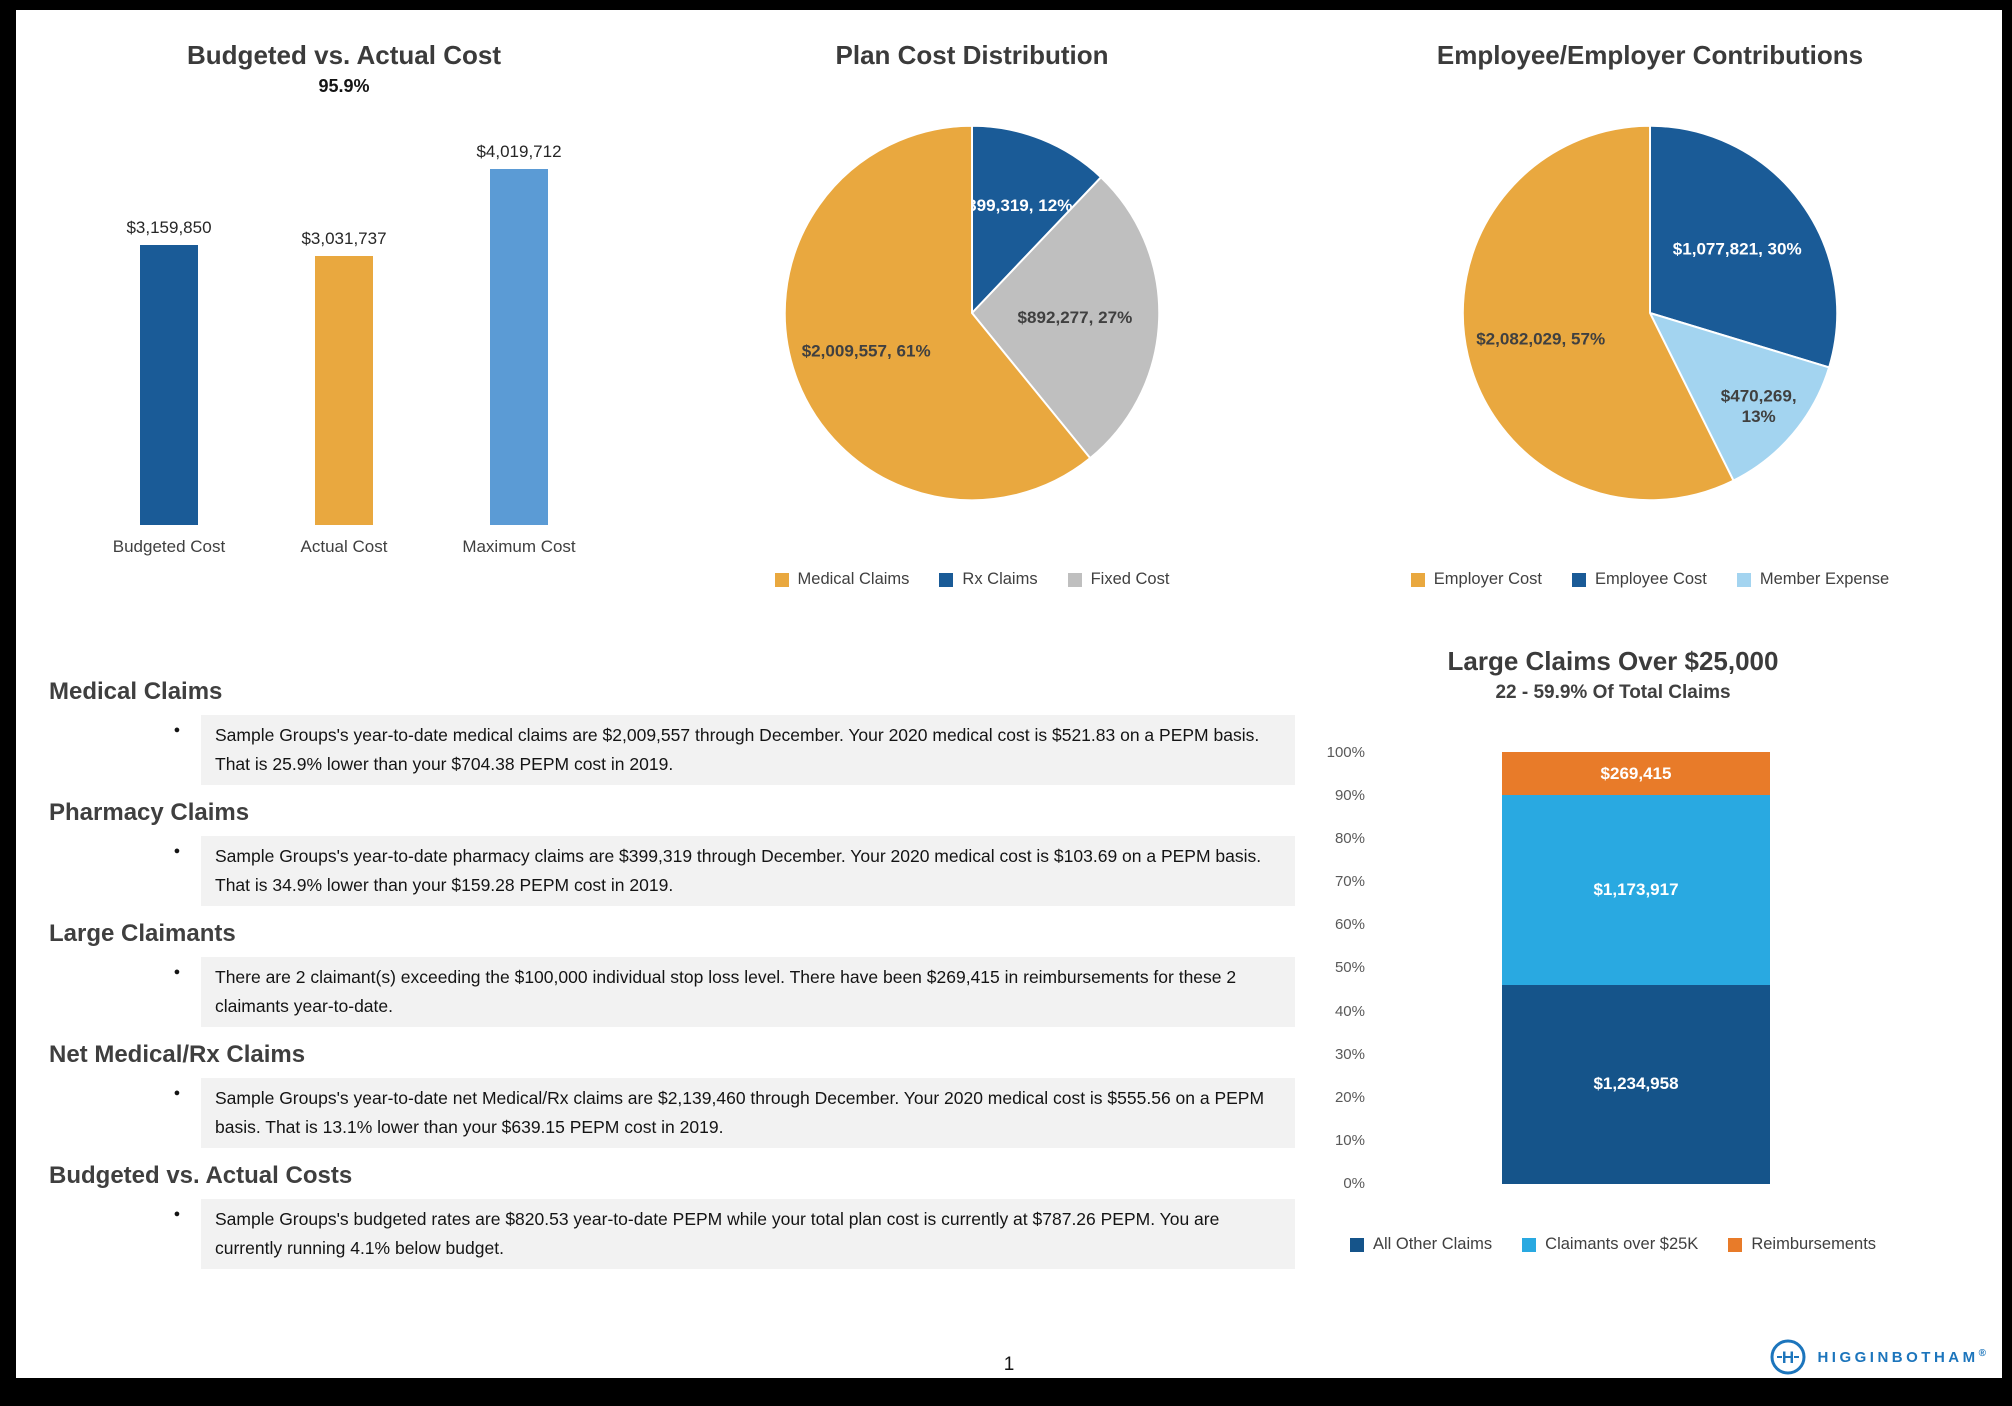 The height and width of the screenshot is (1406, 2012). What do you see at coordinates (1540, 339) in the screenshot?
I see `pie-label-employer-cost: $2,082,029, 57%` at bounding box center [1540, 339].